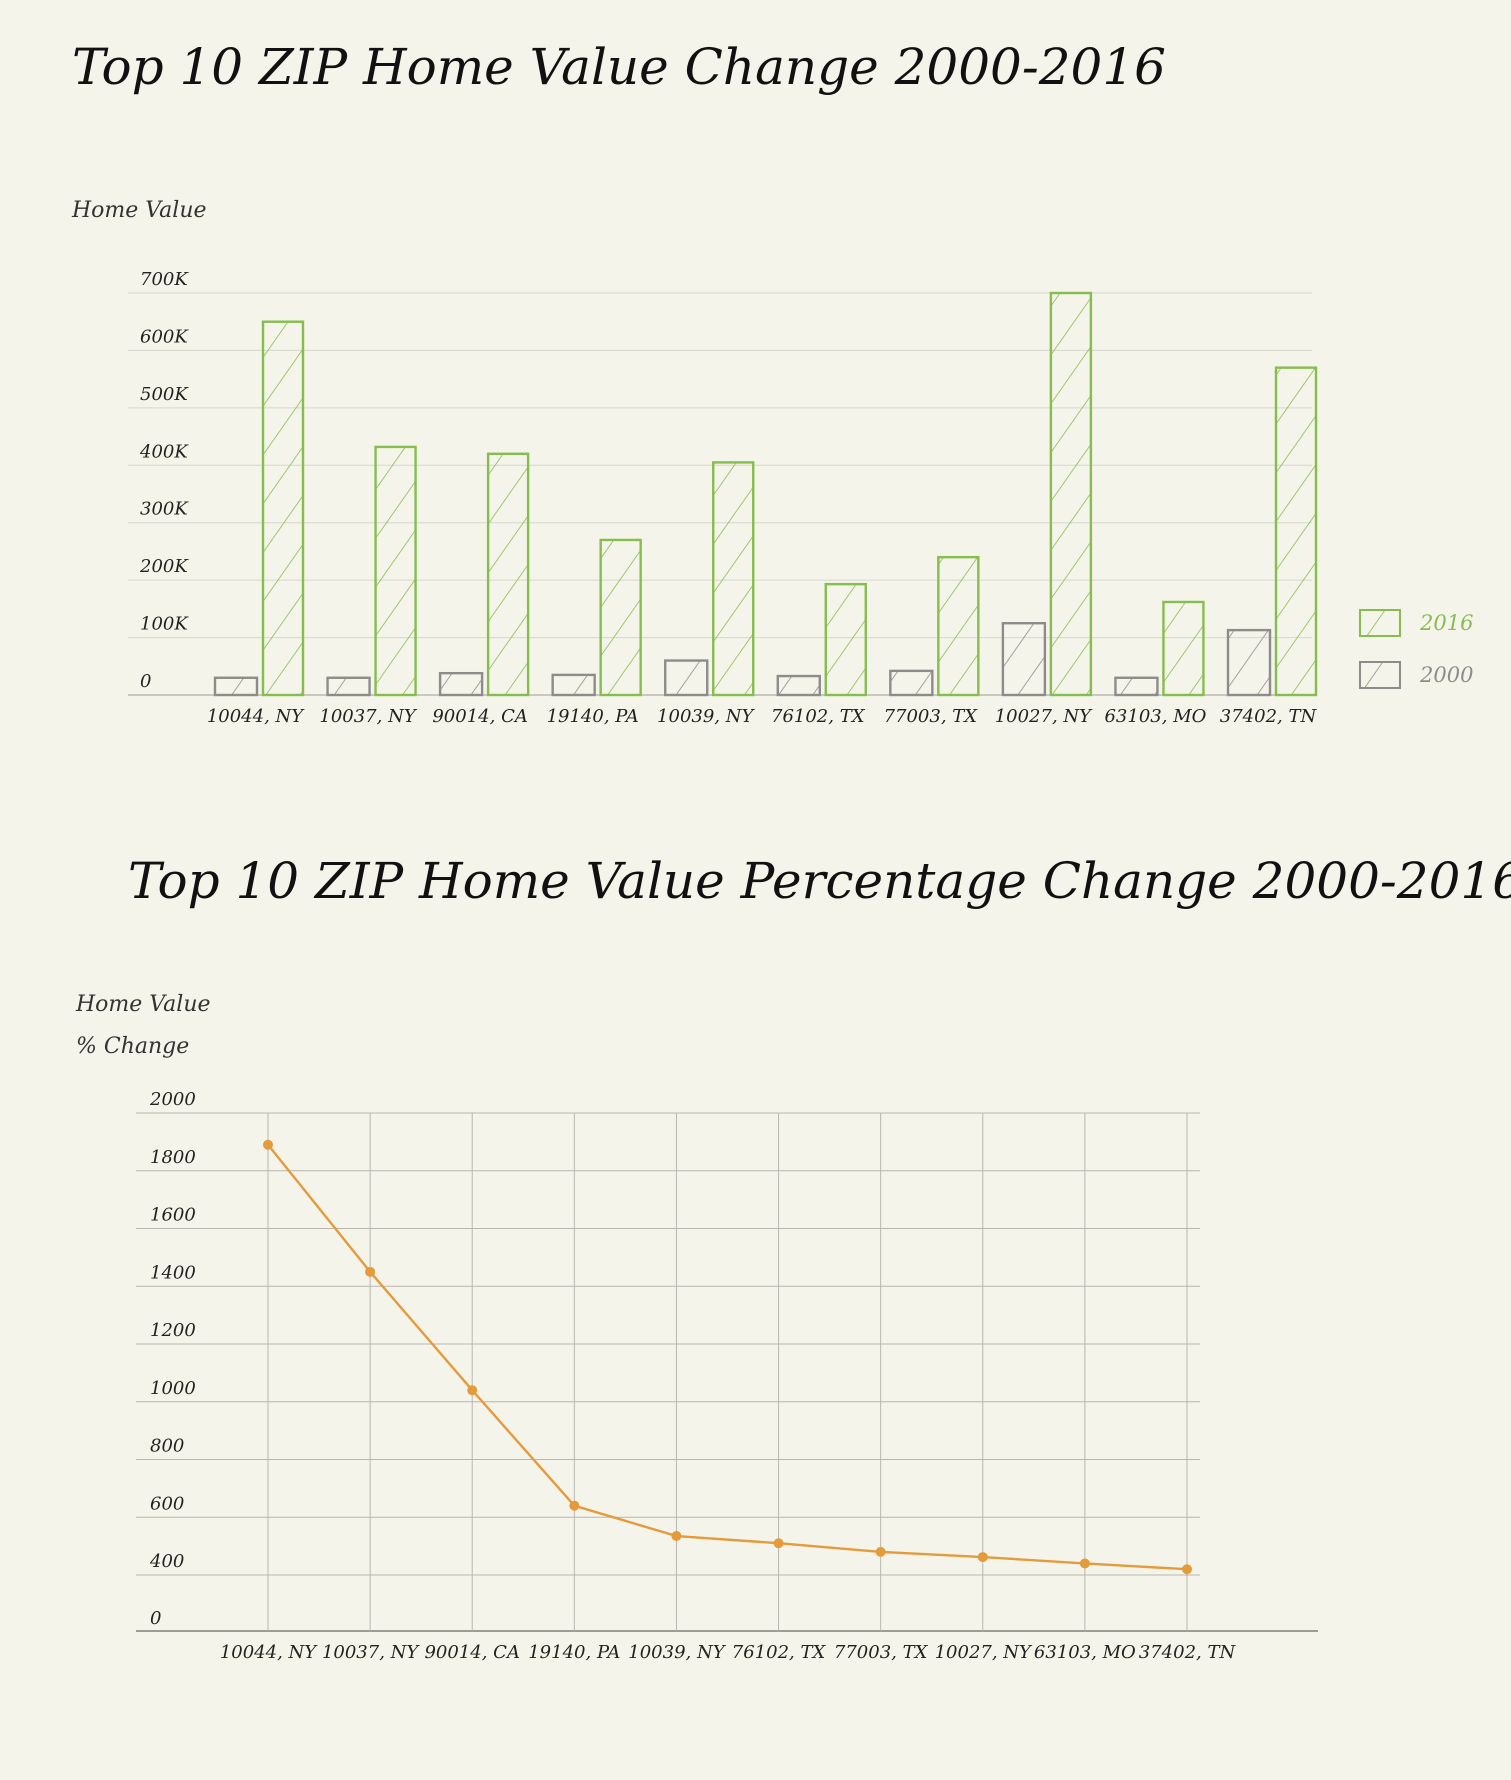 The width and height of the screenshot is (1511, 1780). What do you see at coordinates (1183, 648) in the screenshot?
I see `bar-2016-63103-mo` at bounding box center [1183, 648].